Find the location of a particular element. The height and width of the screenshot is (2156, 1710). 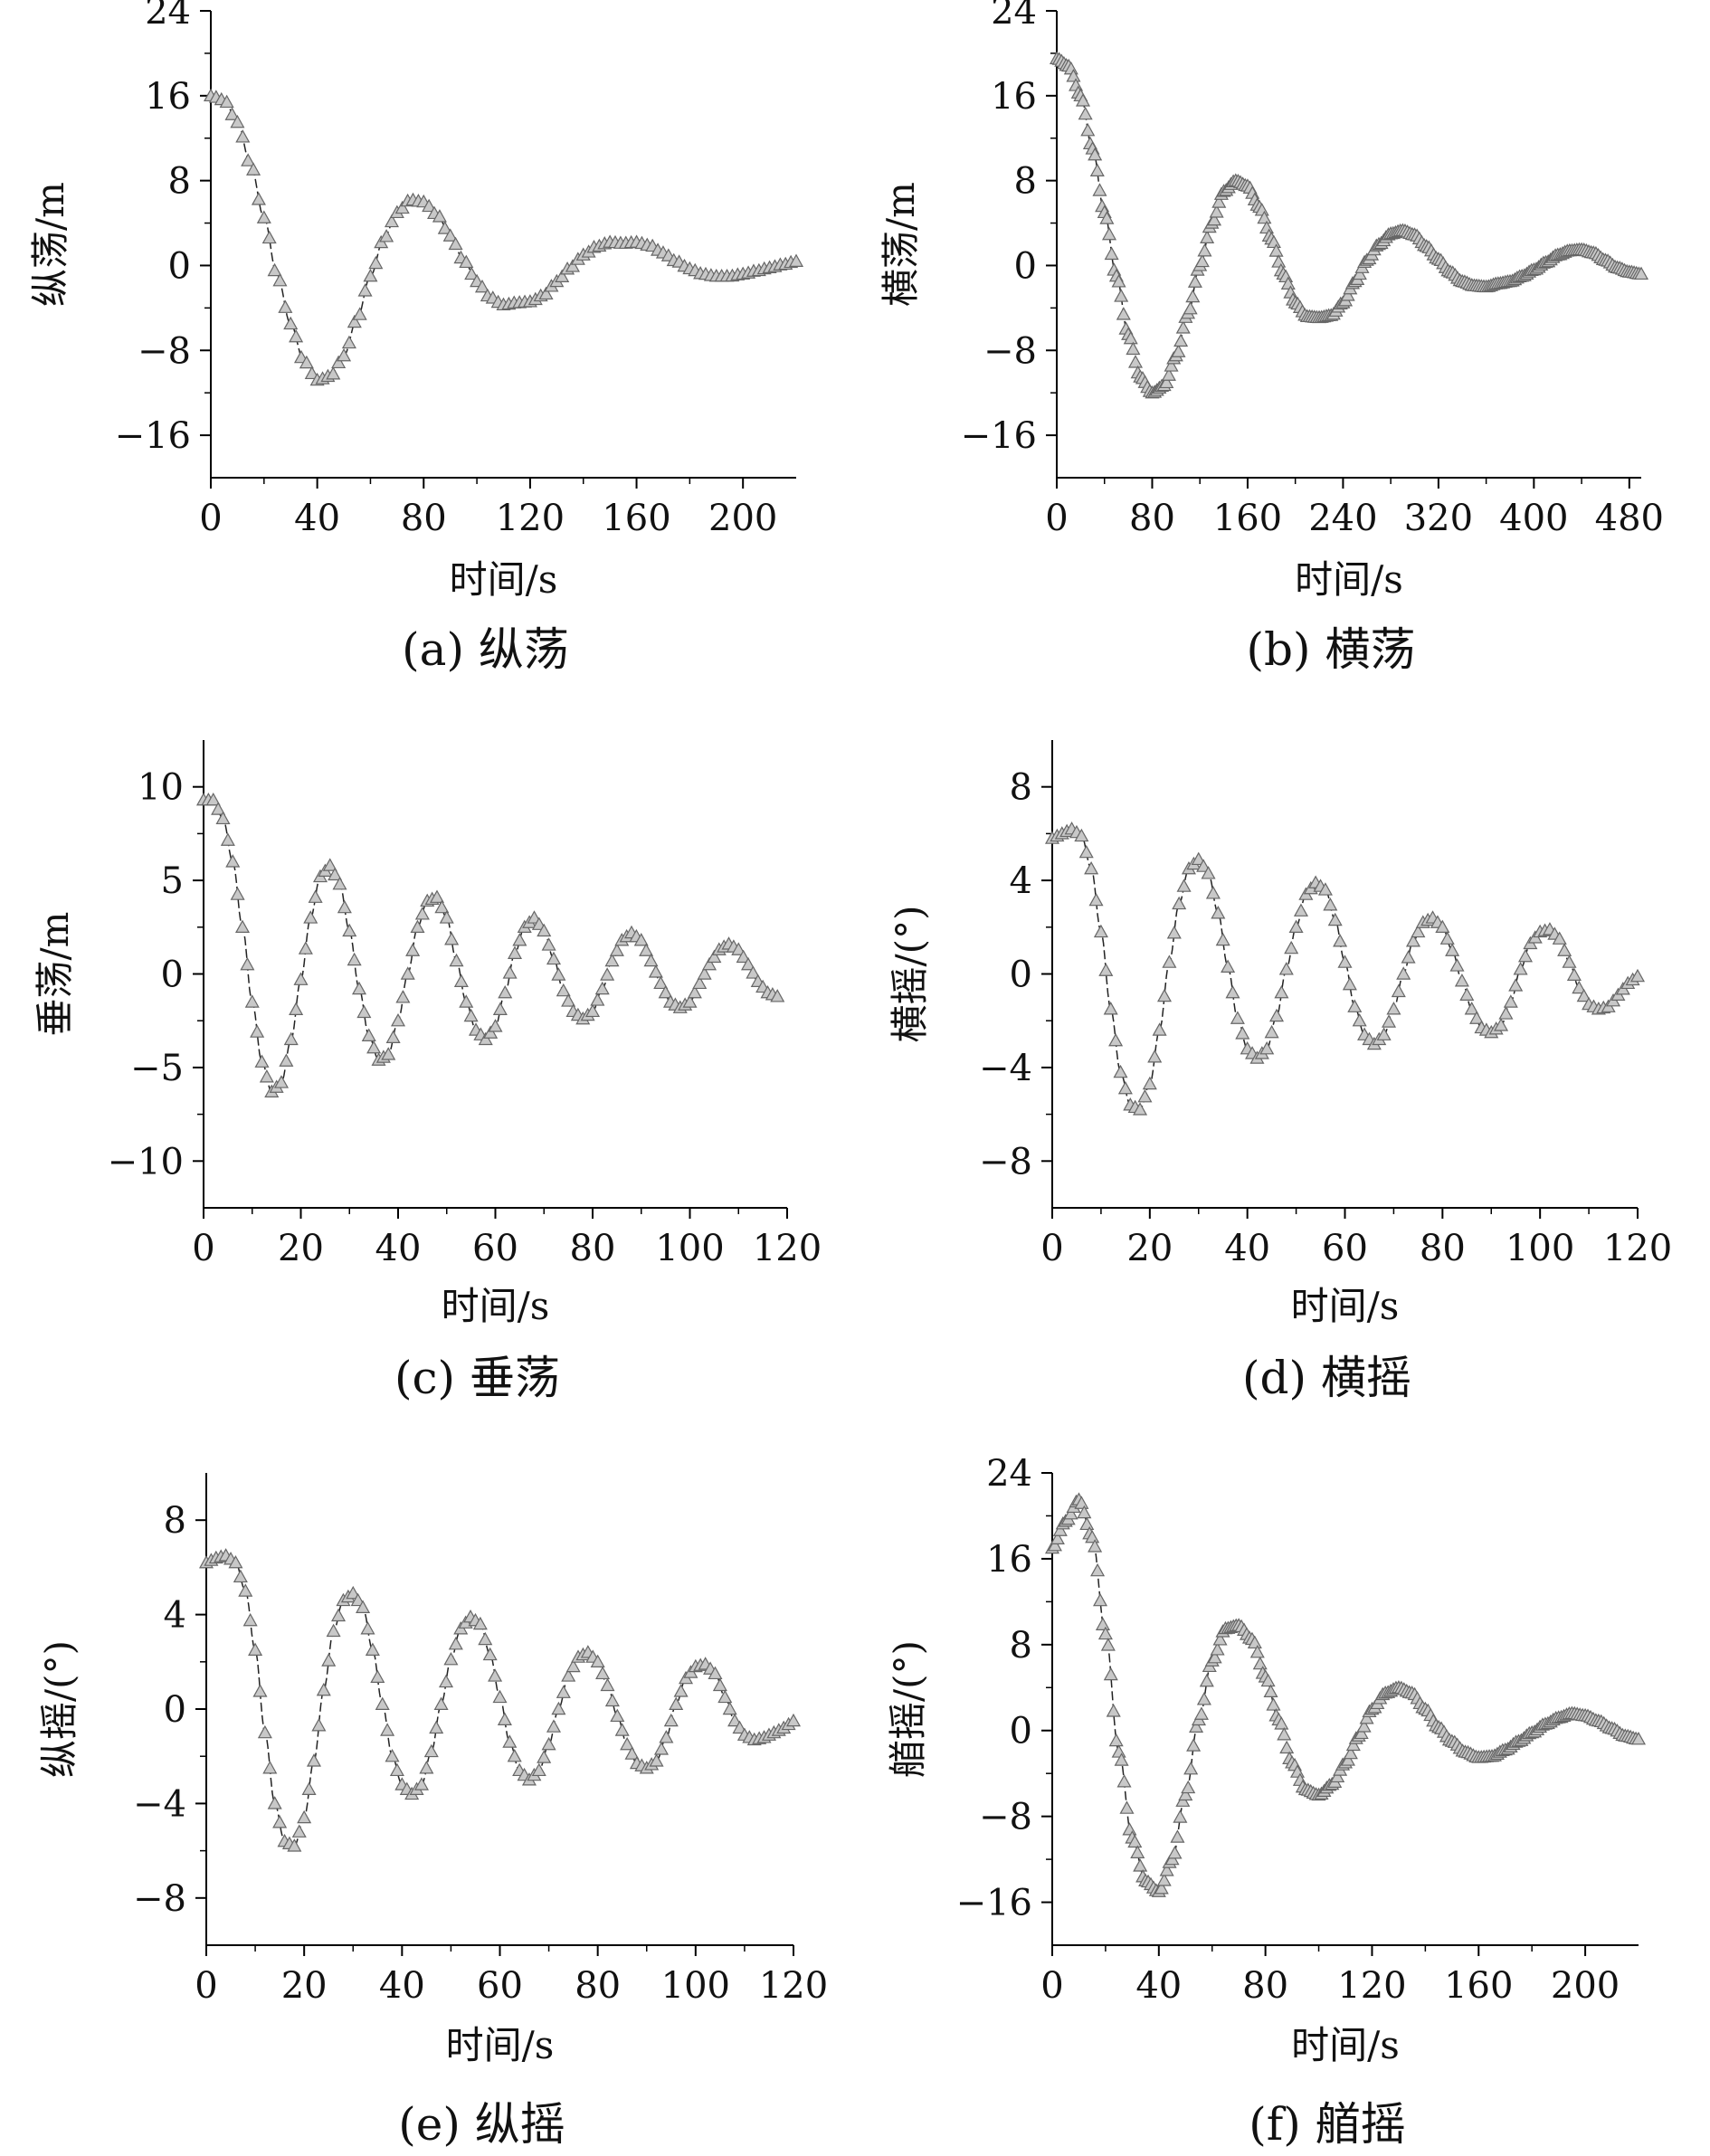

y-tick-label: 16 is located at coordinates (1014, 97).